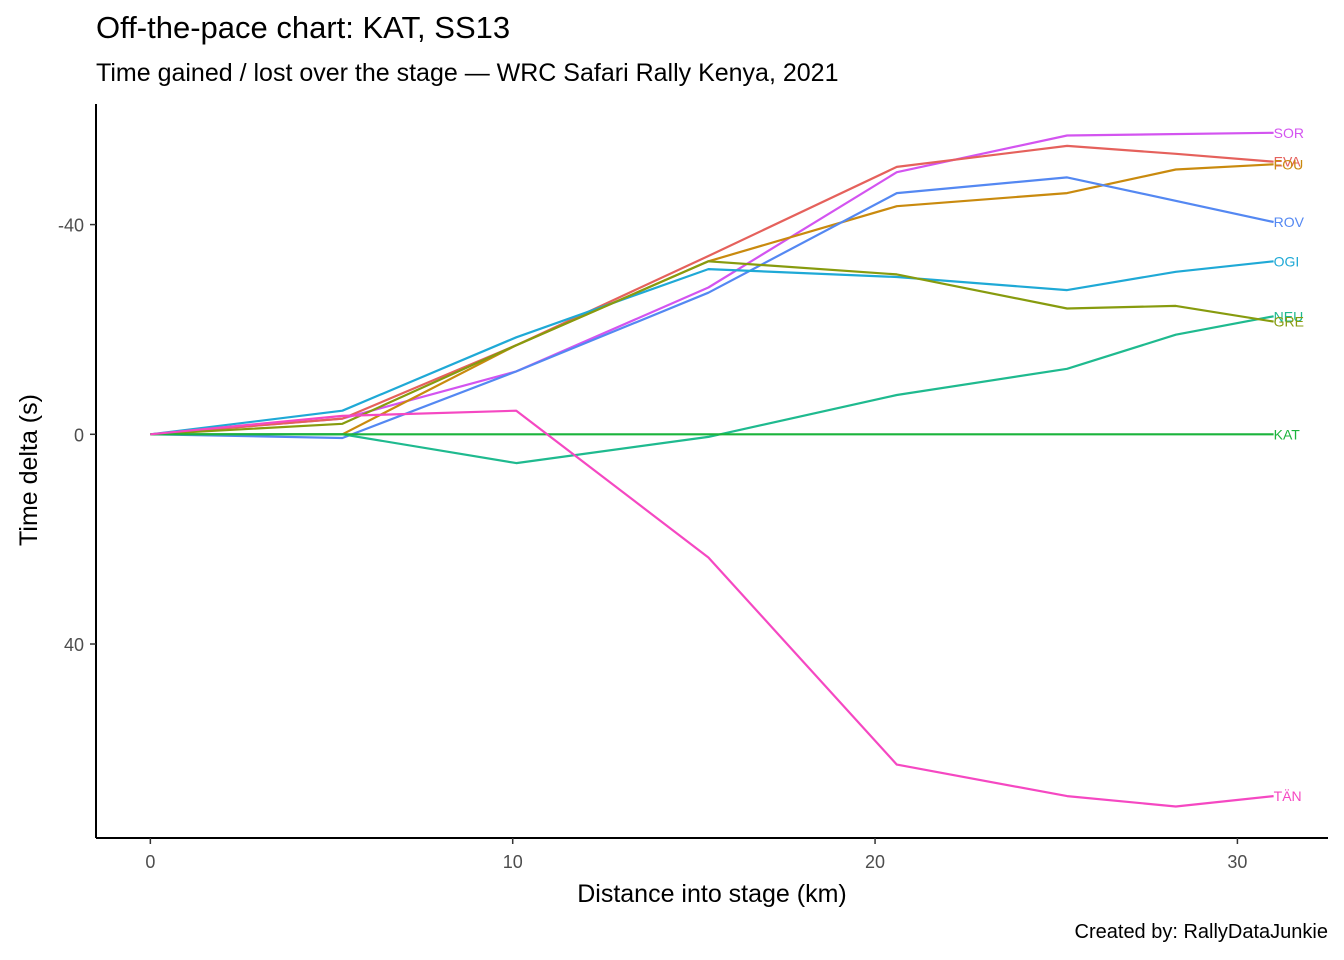  I want to click on series-label-neu: NEU, so click(1289, 316).